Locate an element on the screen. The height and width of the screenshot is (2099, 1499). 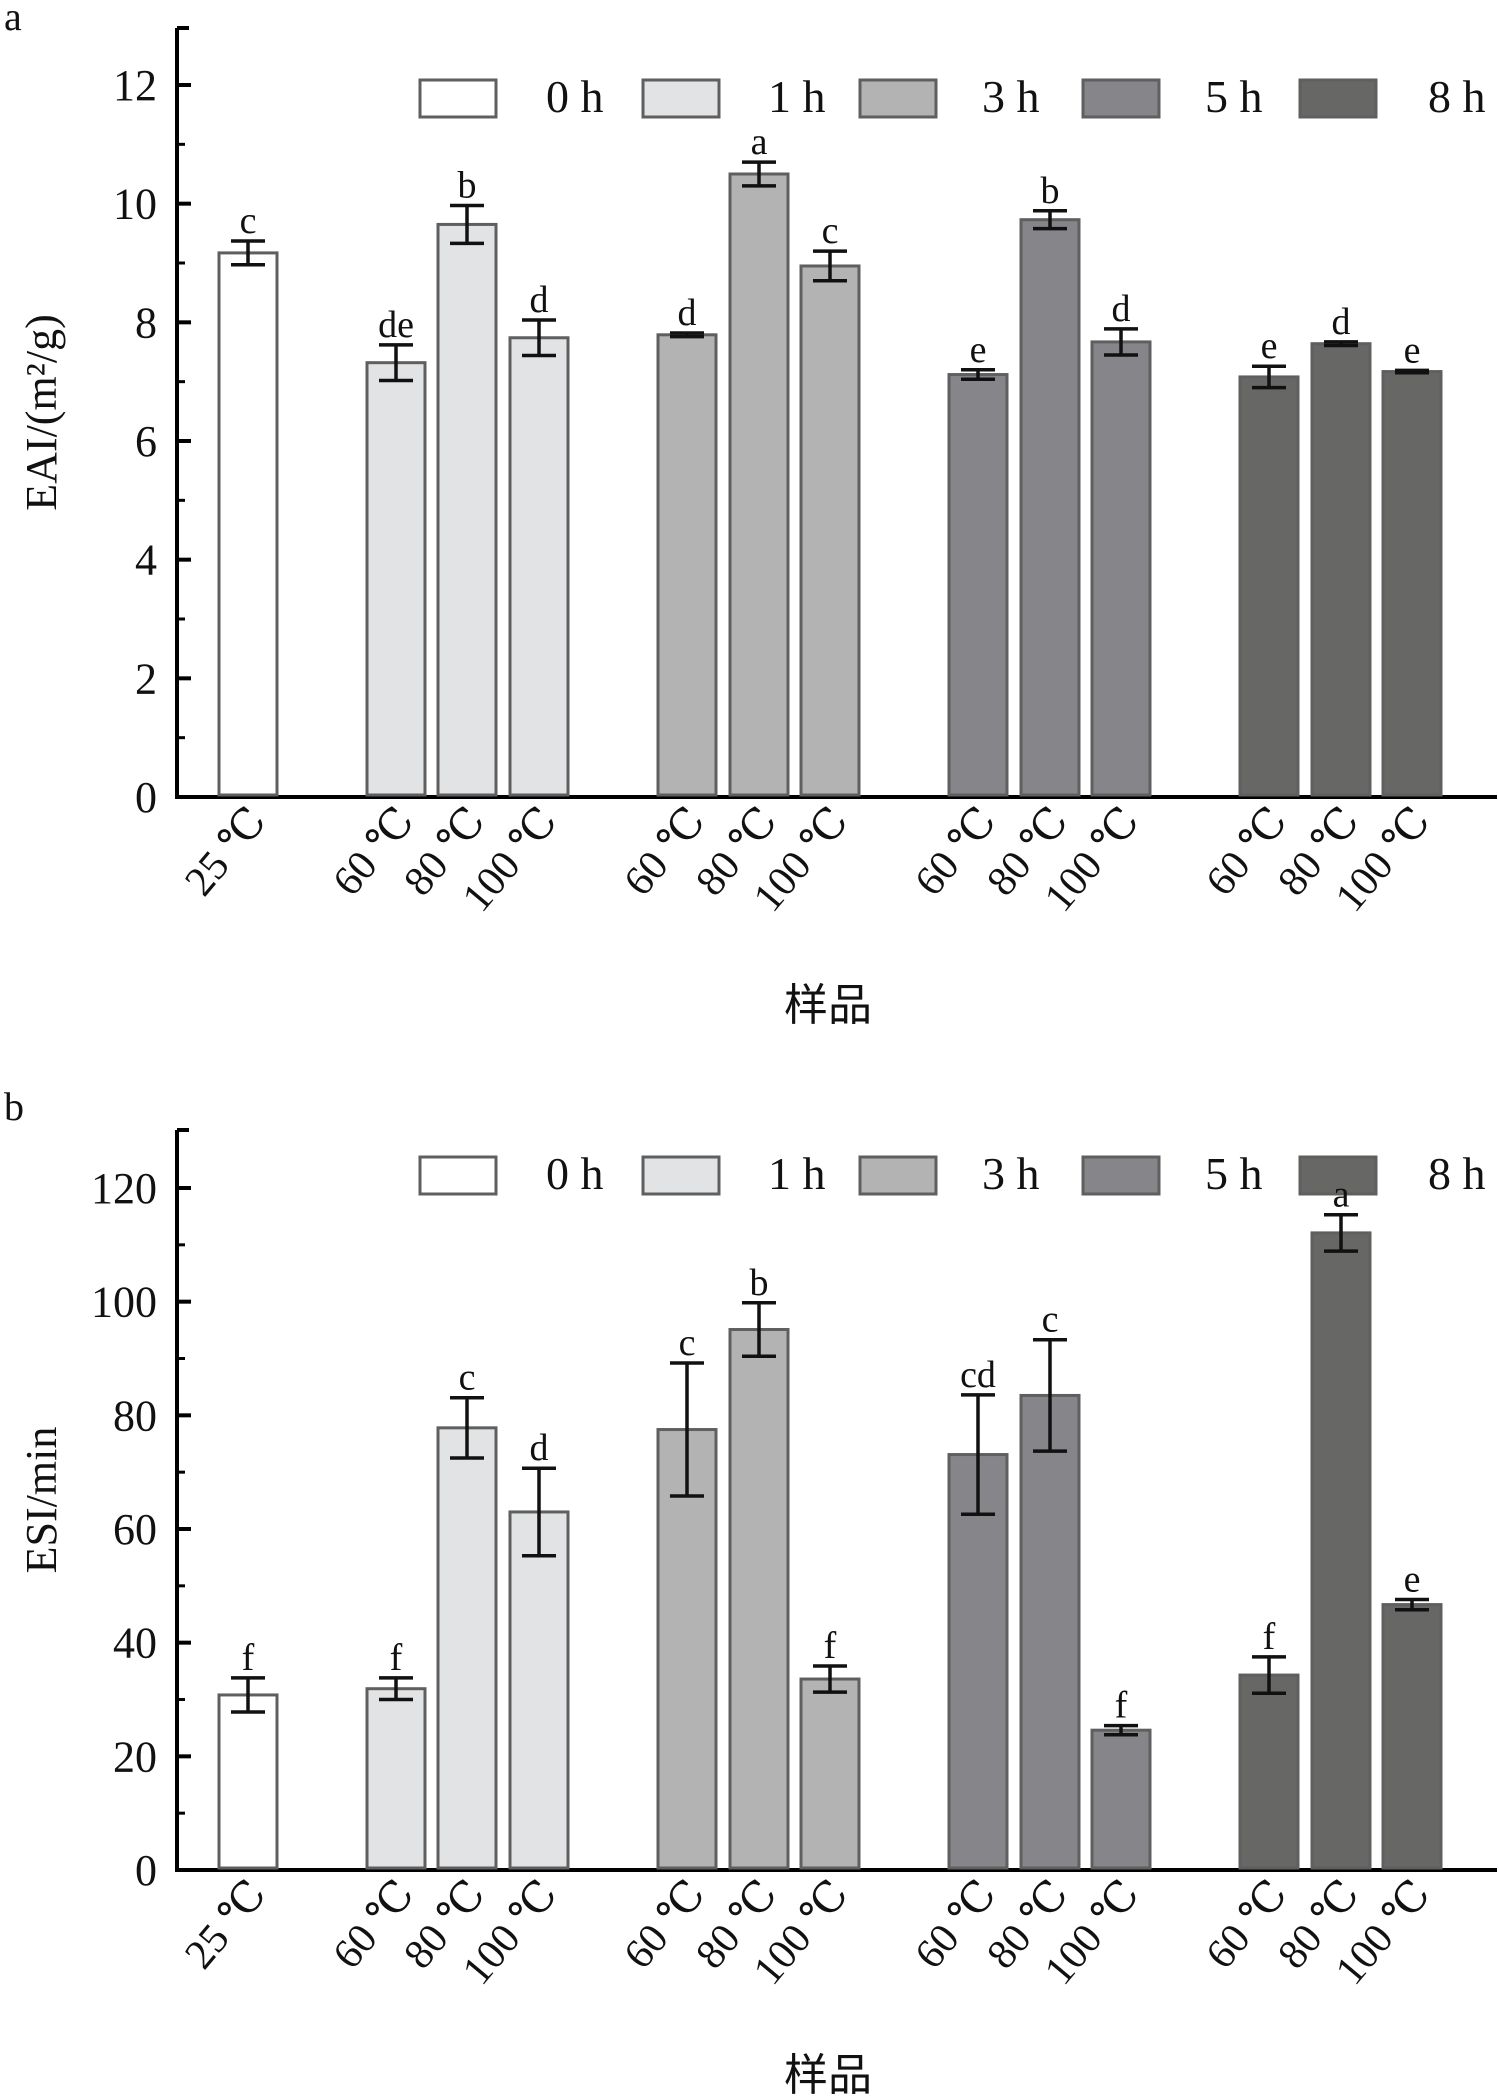
chart-b-y-tick-label: 100 is located at coordinates (124, 1302).